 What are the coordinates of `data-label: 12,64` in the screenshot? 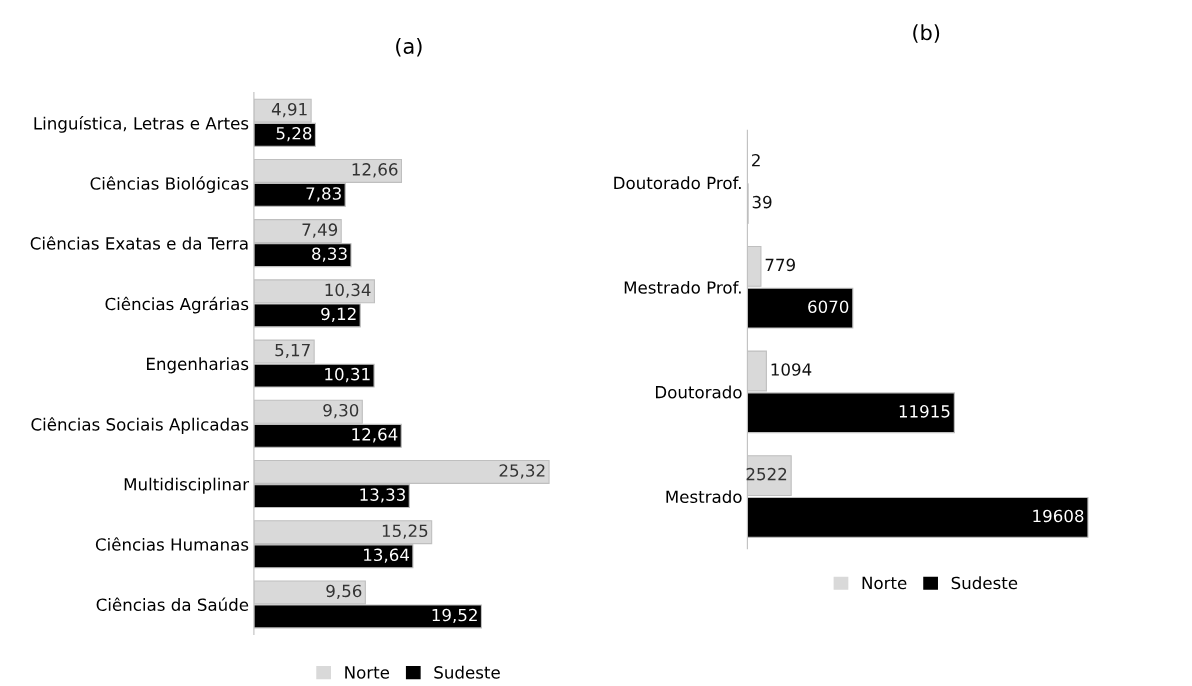 It's located at (375, 435).